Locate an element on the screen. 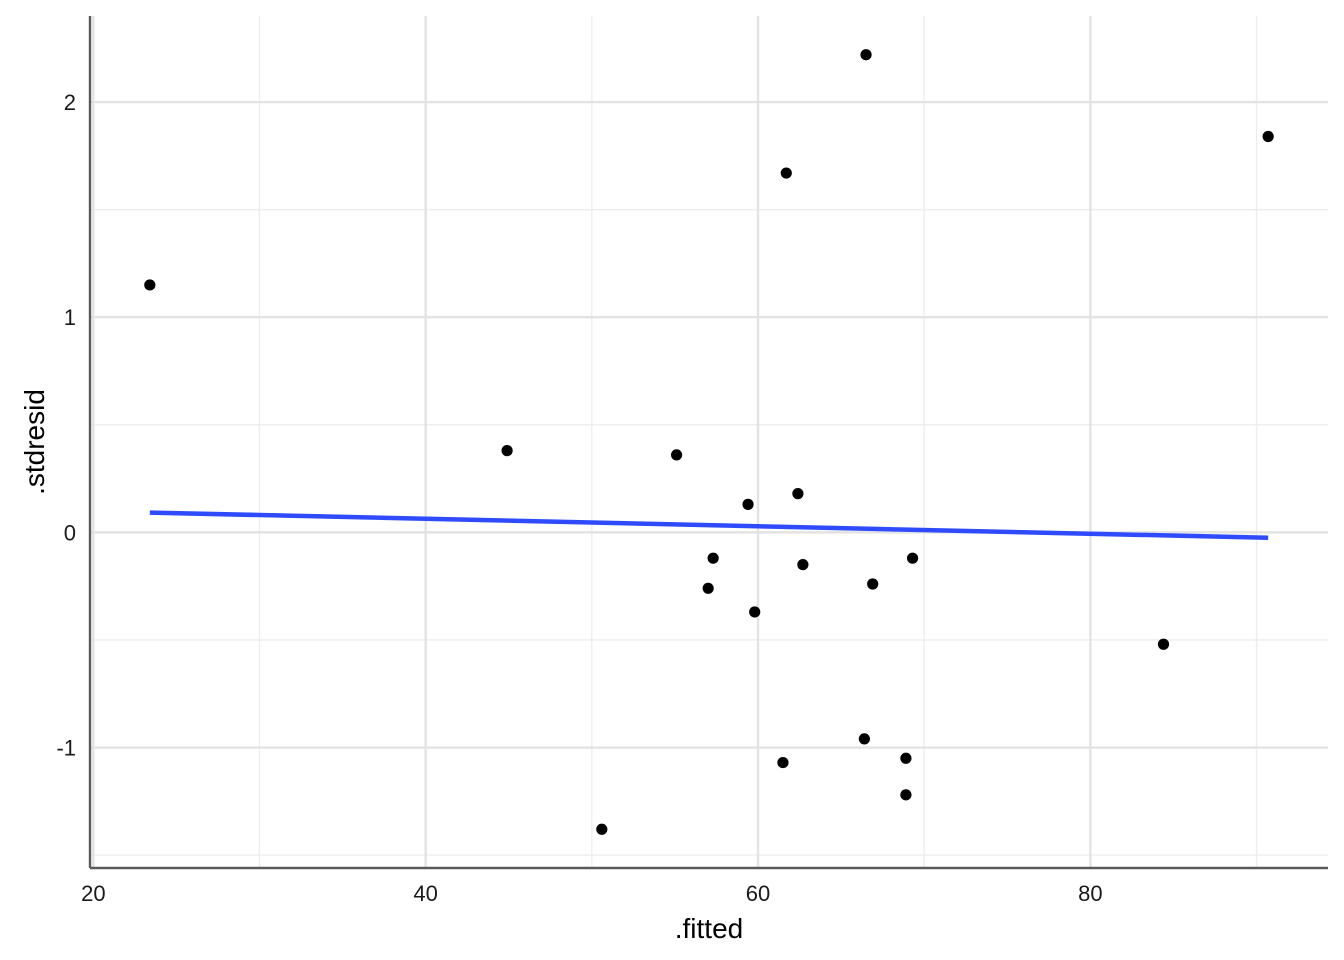 The image size is (1344, 960). x-tick-label: 40 is located at coordinates (425, 893).